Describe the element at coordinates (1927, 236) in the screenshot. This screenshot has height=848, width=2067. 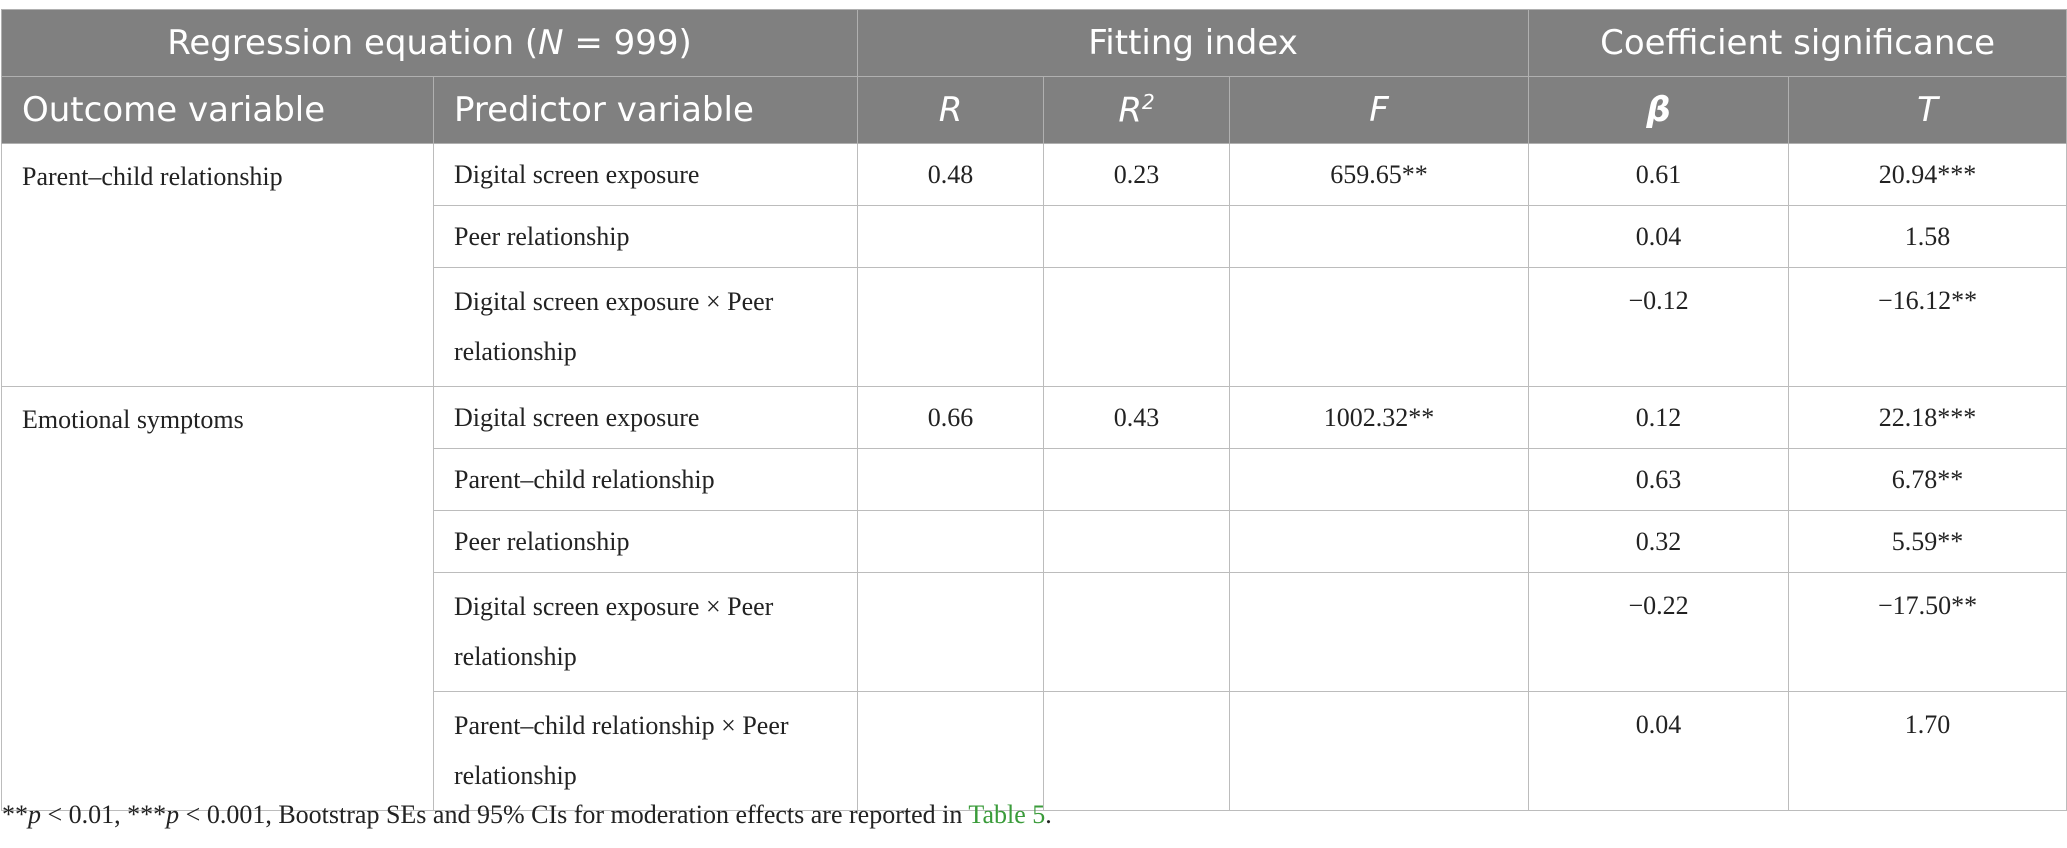
I see `t-cell: 1.58` at that location.